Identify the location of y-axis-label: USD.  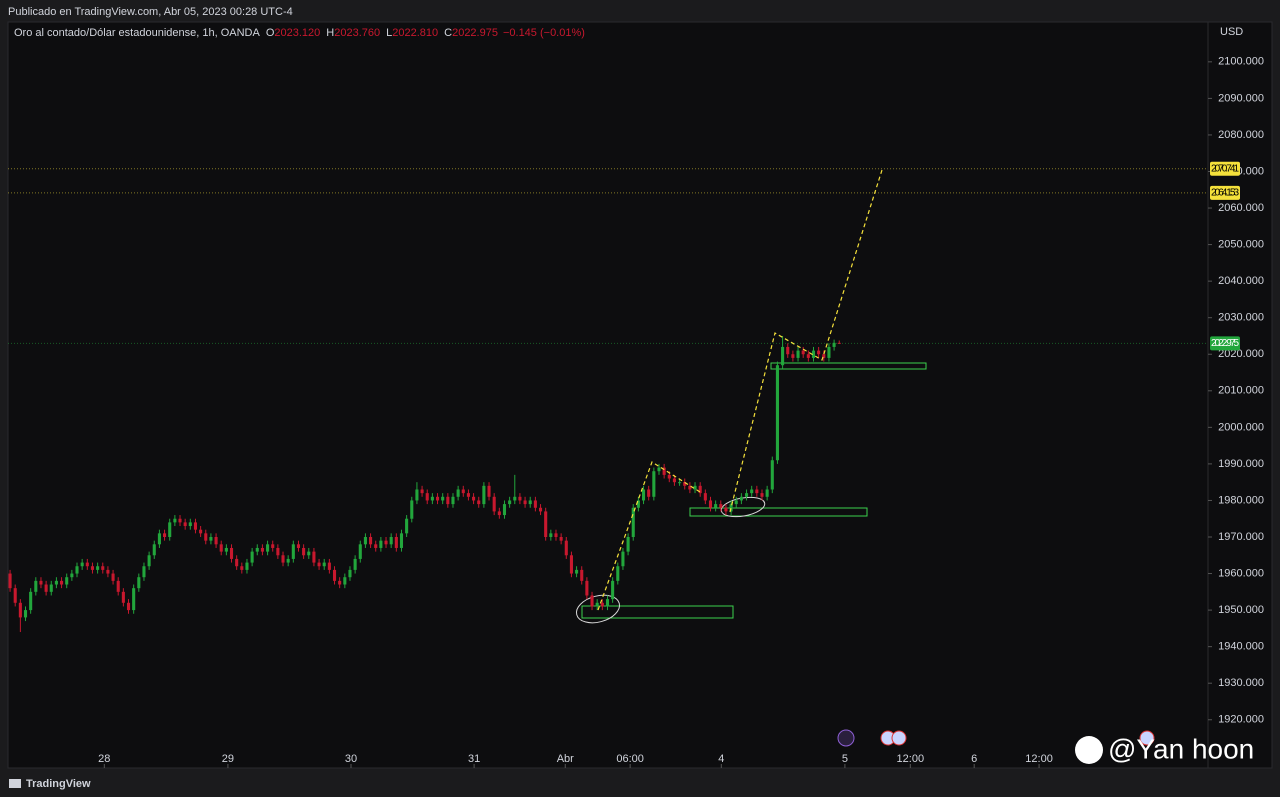
(1231, 32).